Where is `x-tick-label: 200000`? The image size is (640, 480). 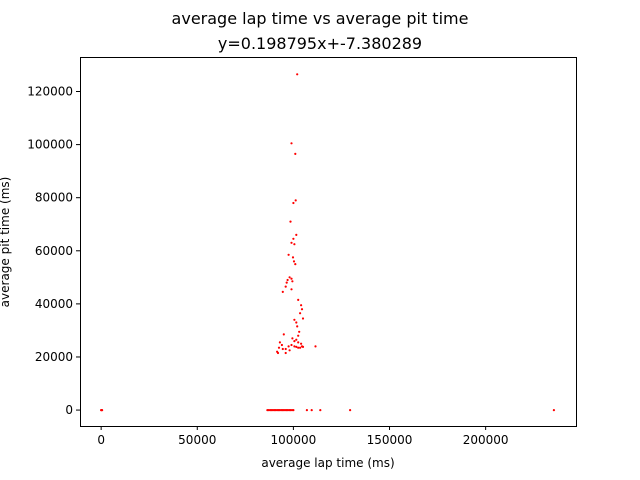 x-tick-label: 200000 is located at coordinates (486, 440).